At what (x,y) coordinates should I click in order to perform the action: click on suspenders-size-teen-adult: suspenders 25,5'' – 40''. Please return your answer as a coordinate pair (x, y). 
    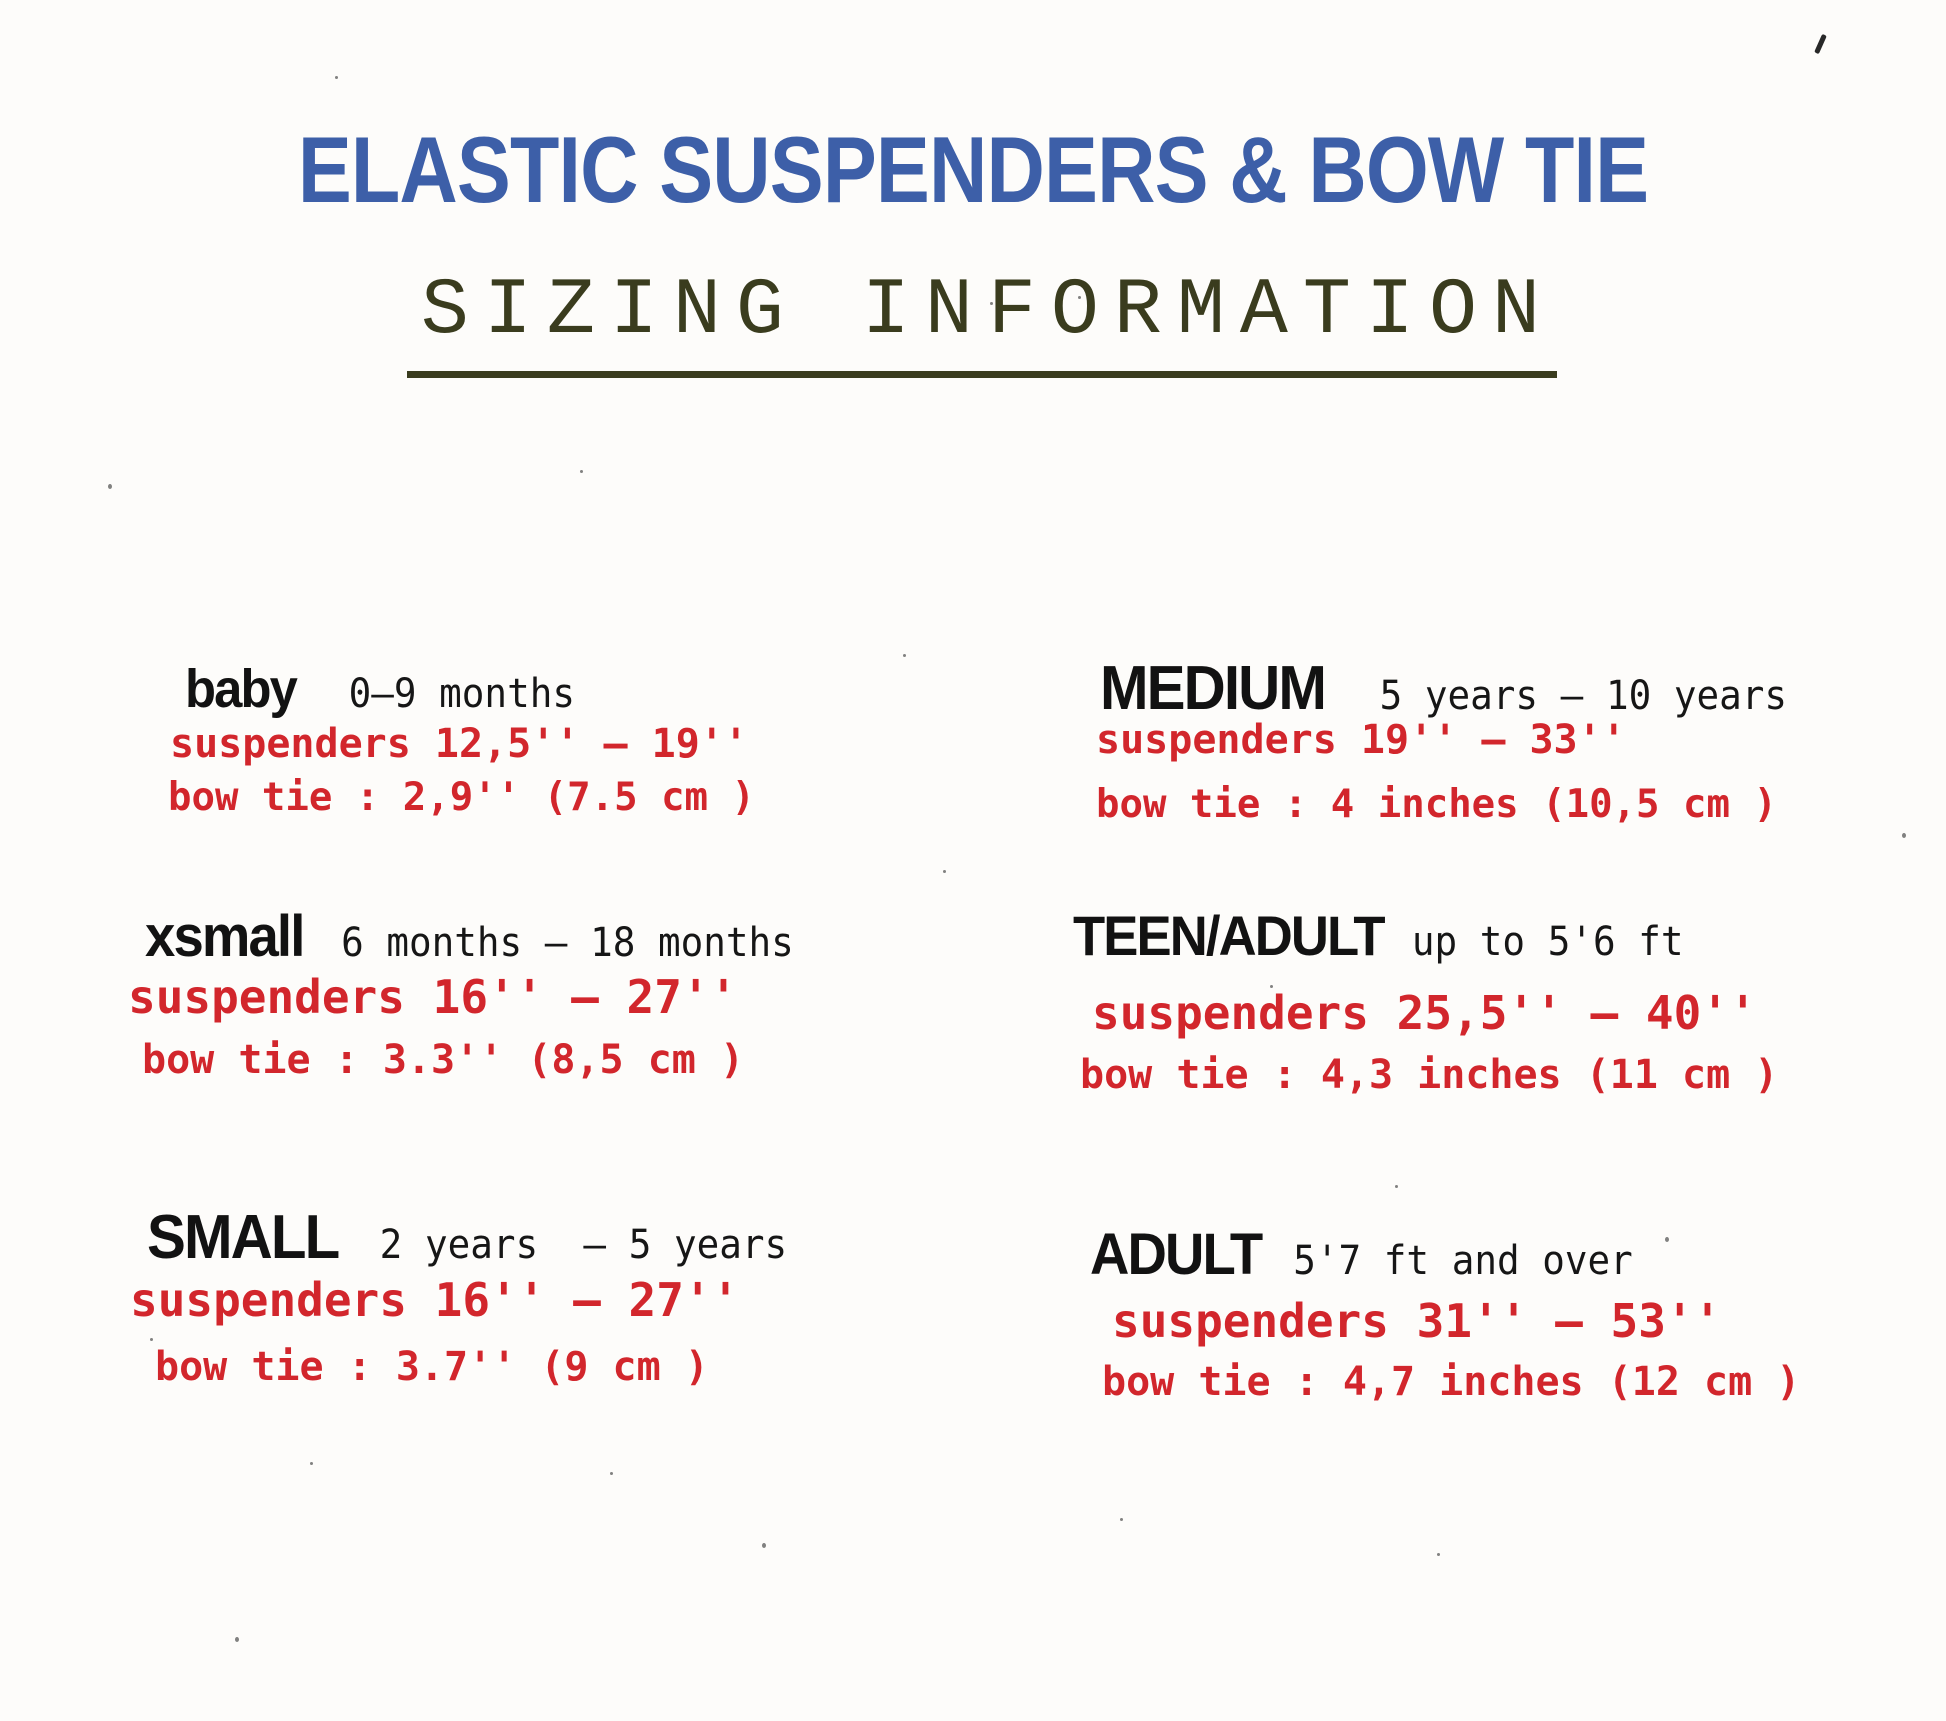
    Looking at the image, I should click on (1424, 1013).